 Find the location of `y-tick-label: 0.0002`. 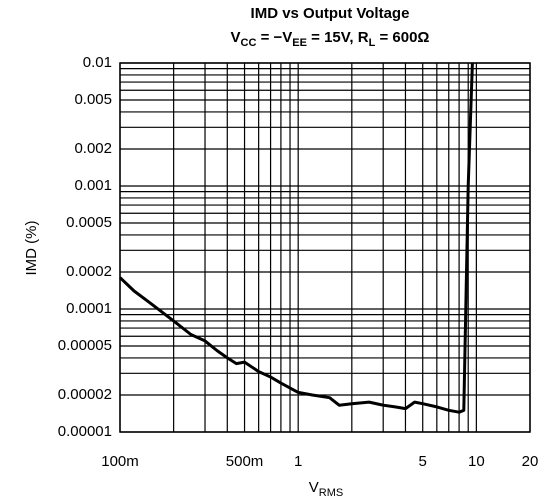

y-tick-label: 0.0002 is located at coordinates (89, 271).